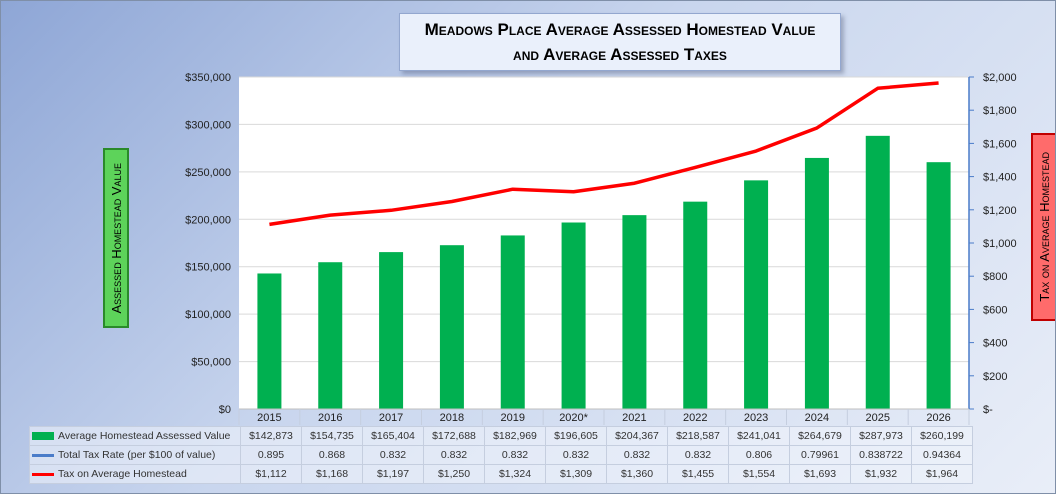  What do you see at coordinates (995, 310) in the screenshot?
I see `y2-tick-label: $600` at bounding box center [995, 310].